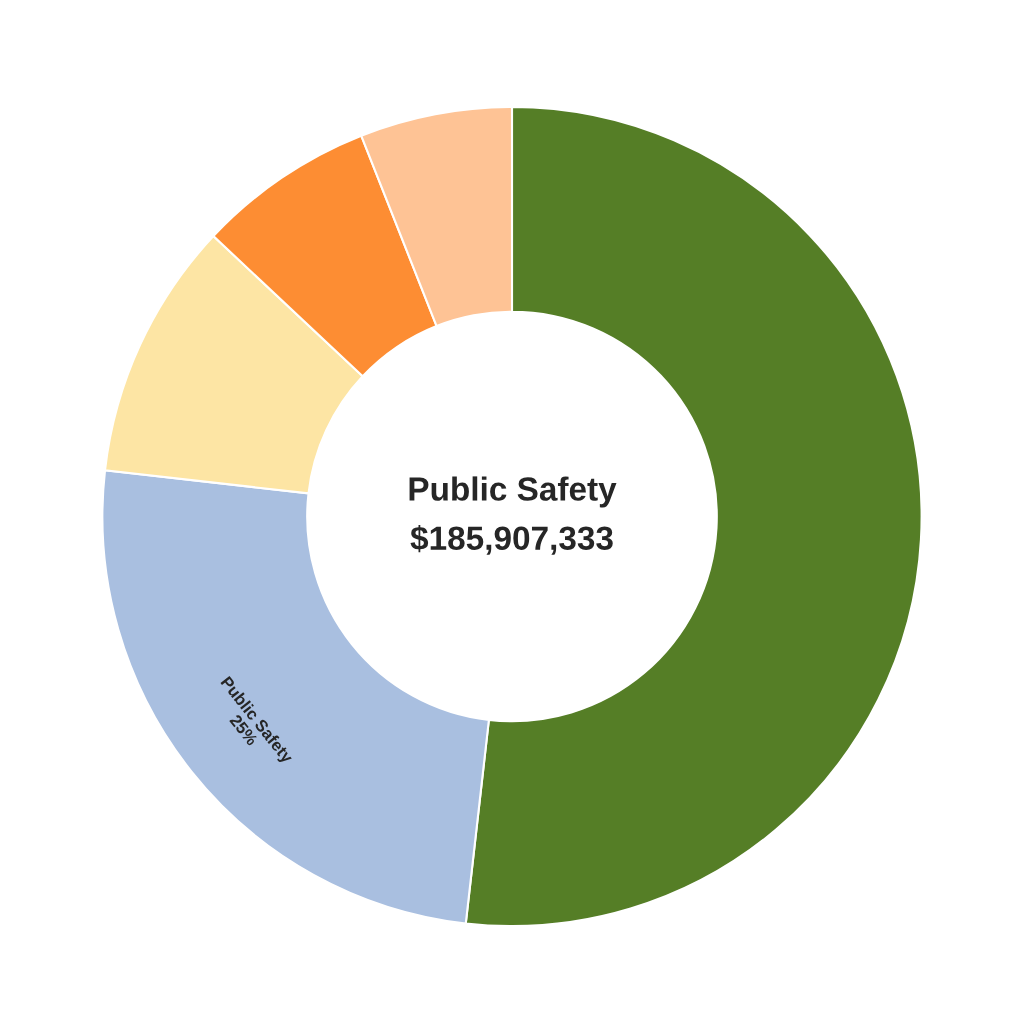 This screenshot has height=1033, width=1024. I want to click on text: Public Safety, so click(513, 492).